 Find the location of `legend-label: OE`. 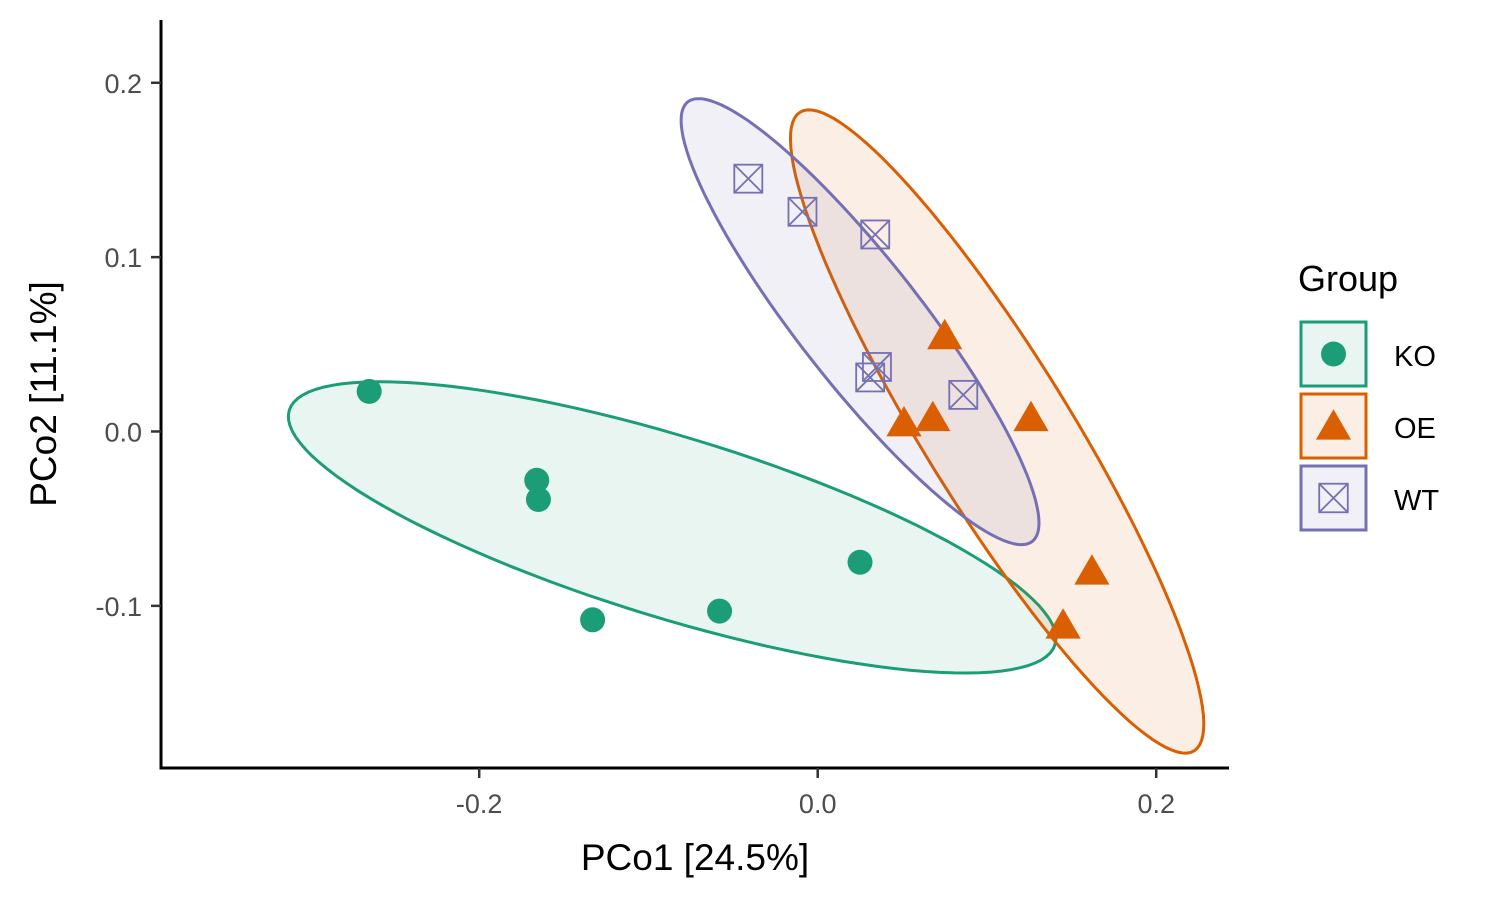

legend-label: OE is located at coordinates (1415, 429).